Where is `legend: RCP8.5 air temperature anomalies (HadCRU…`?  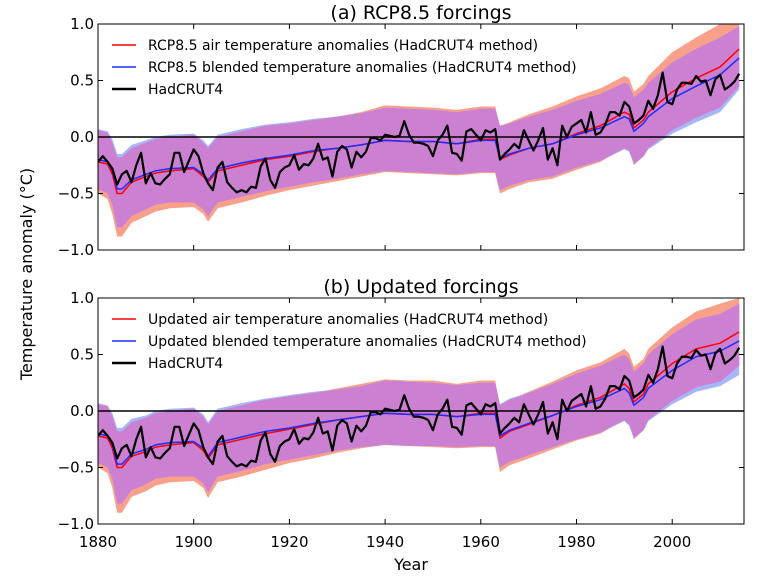 legend: RCP8.5 air temperature anomalies (HadCRU… is located at coordinates (344, 68).